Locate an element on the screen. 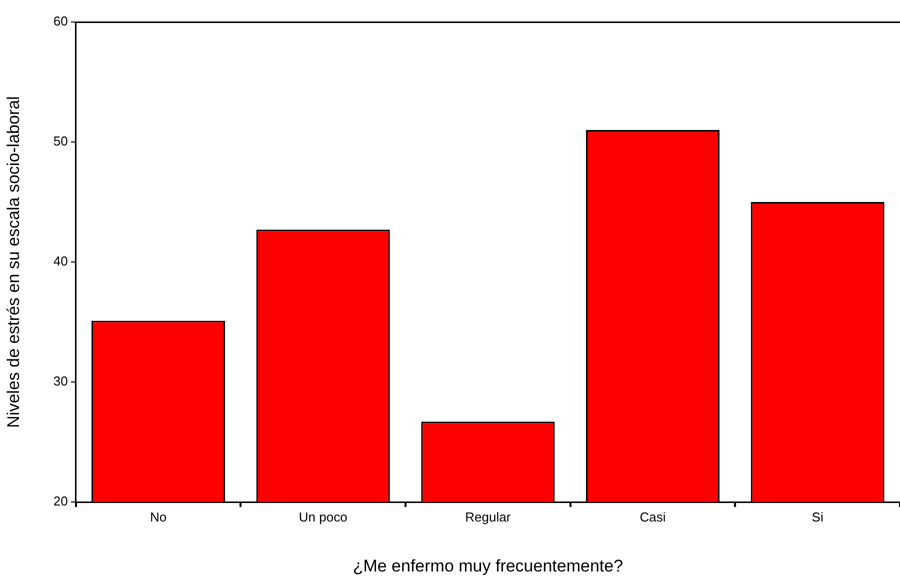 This screenshot has width=900, height=581. y-tick-label: 30 is located at coordinates (60, 381).